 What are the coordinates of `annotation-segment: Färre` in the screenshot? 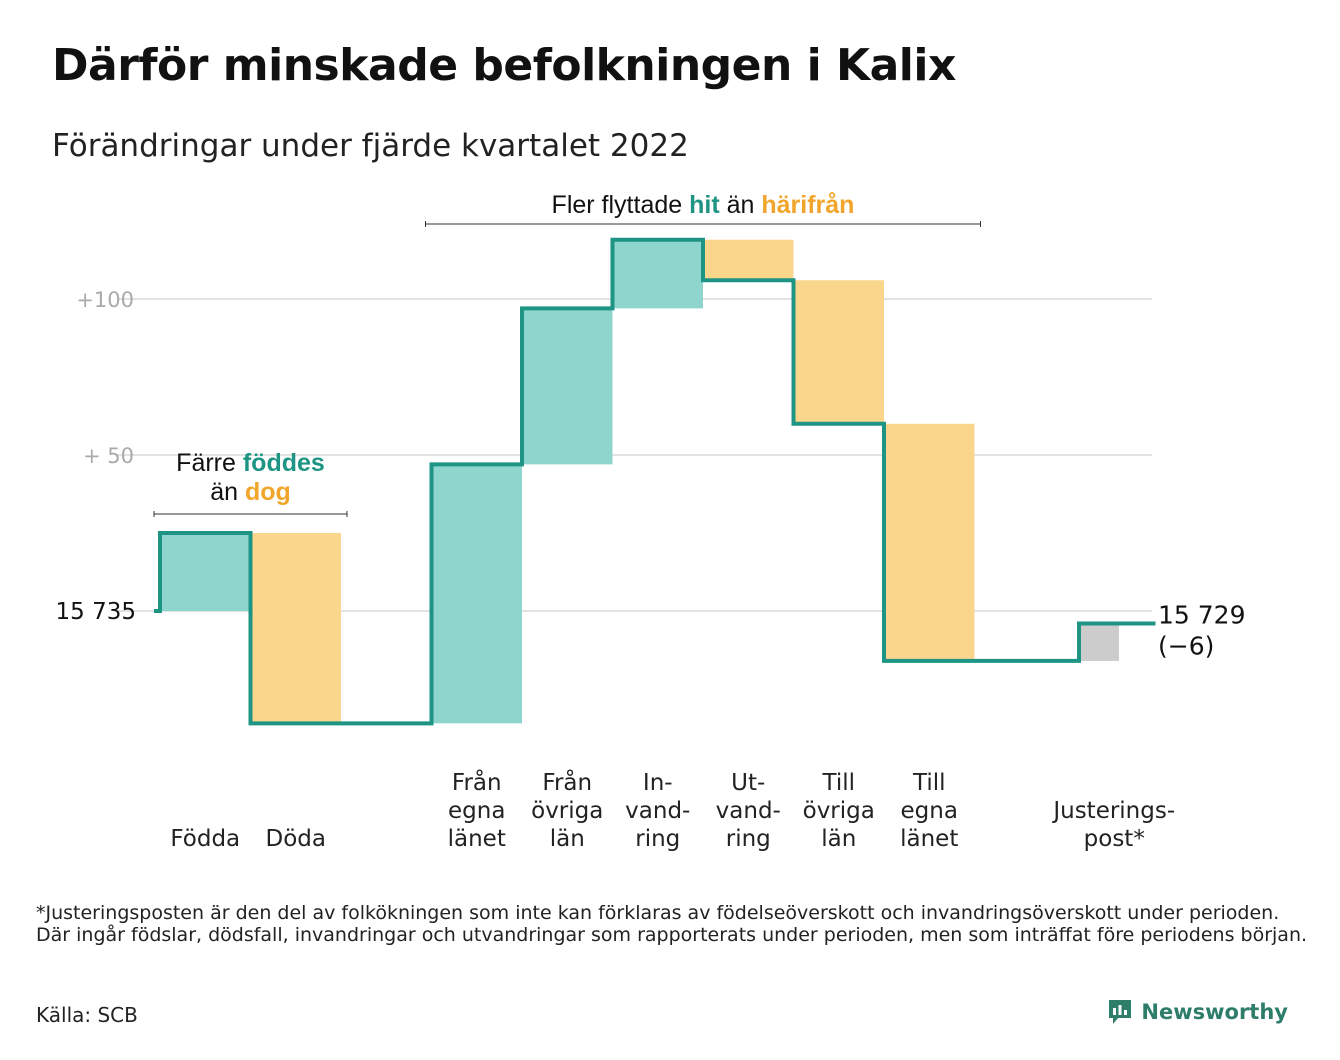 It's located at (209, 463).